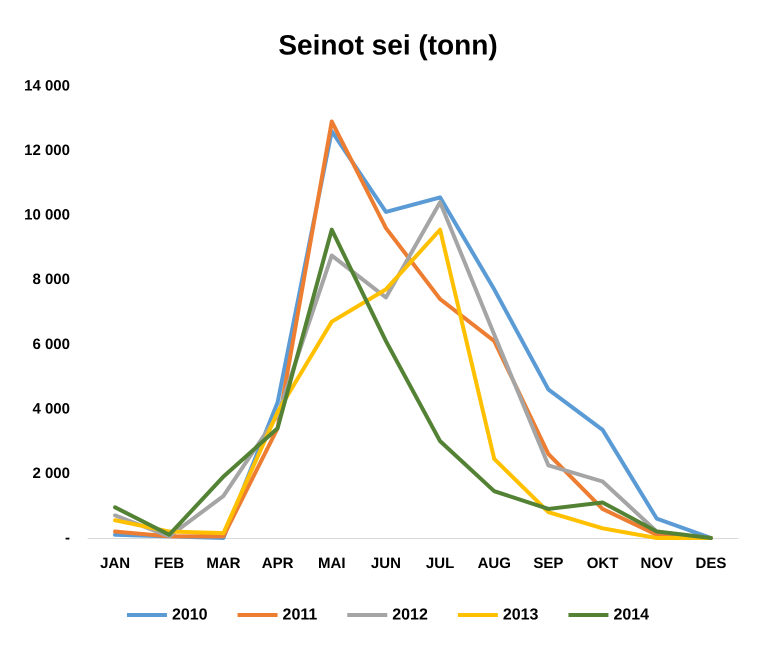 The width and height of the screenshot is (778, 651). I want to click on x-tick-label: NOV, so click(657, 563).